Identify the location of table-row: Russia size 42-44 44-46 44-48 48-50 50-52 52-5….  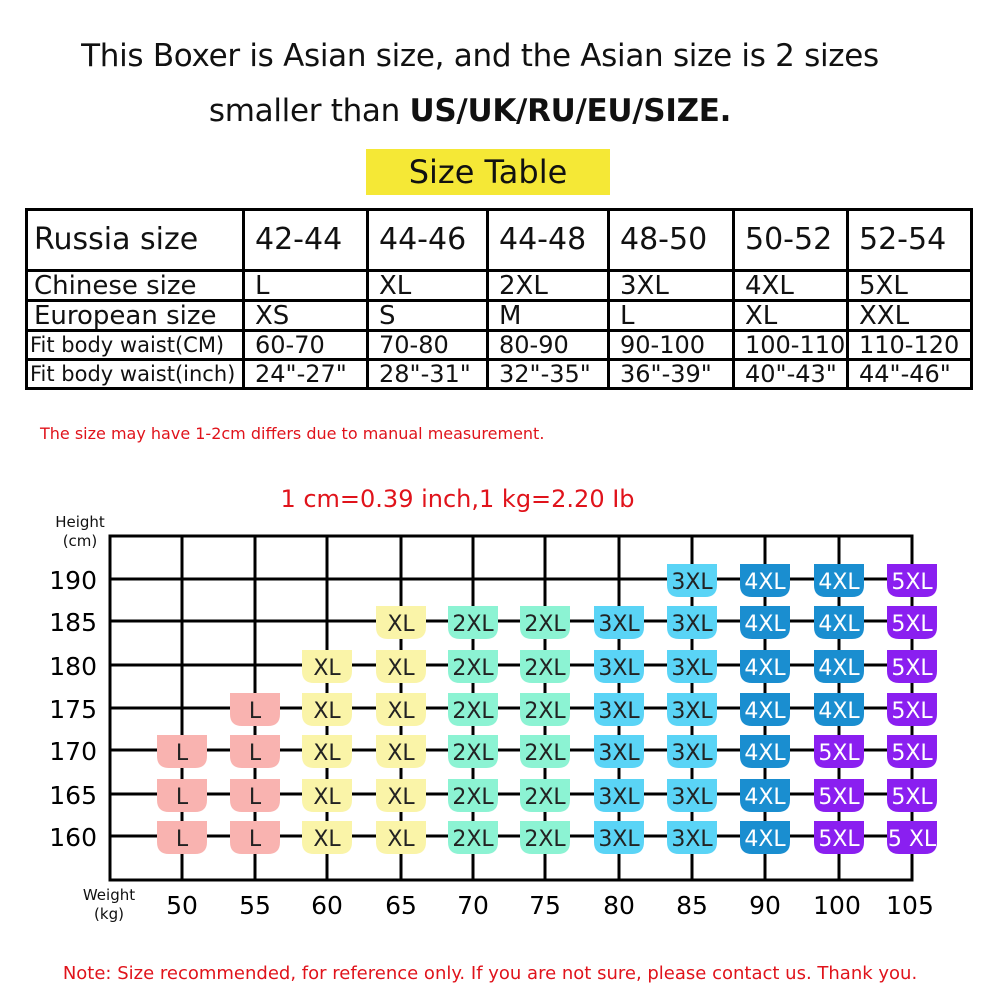
(499, 240).